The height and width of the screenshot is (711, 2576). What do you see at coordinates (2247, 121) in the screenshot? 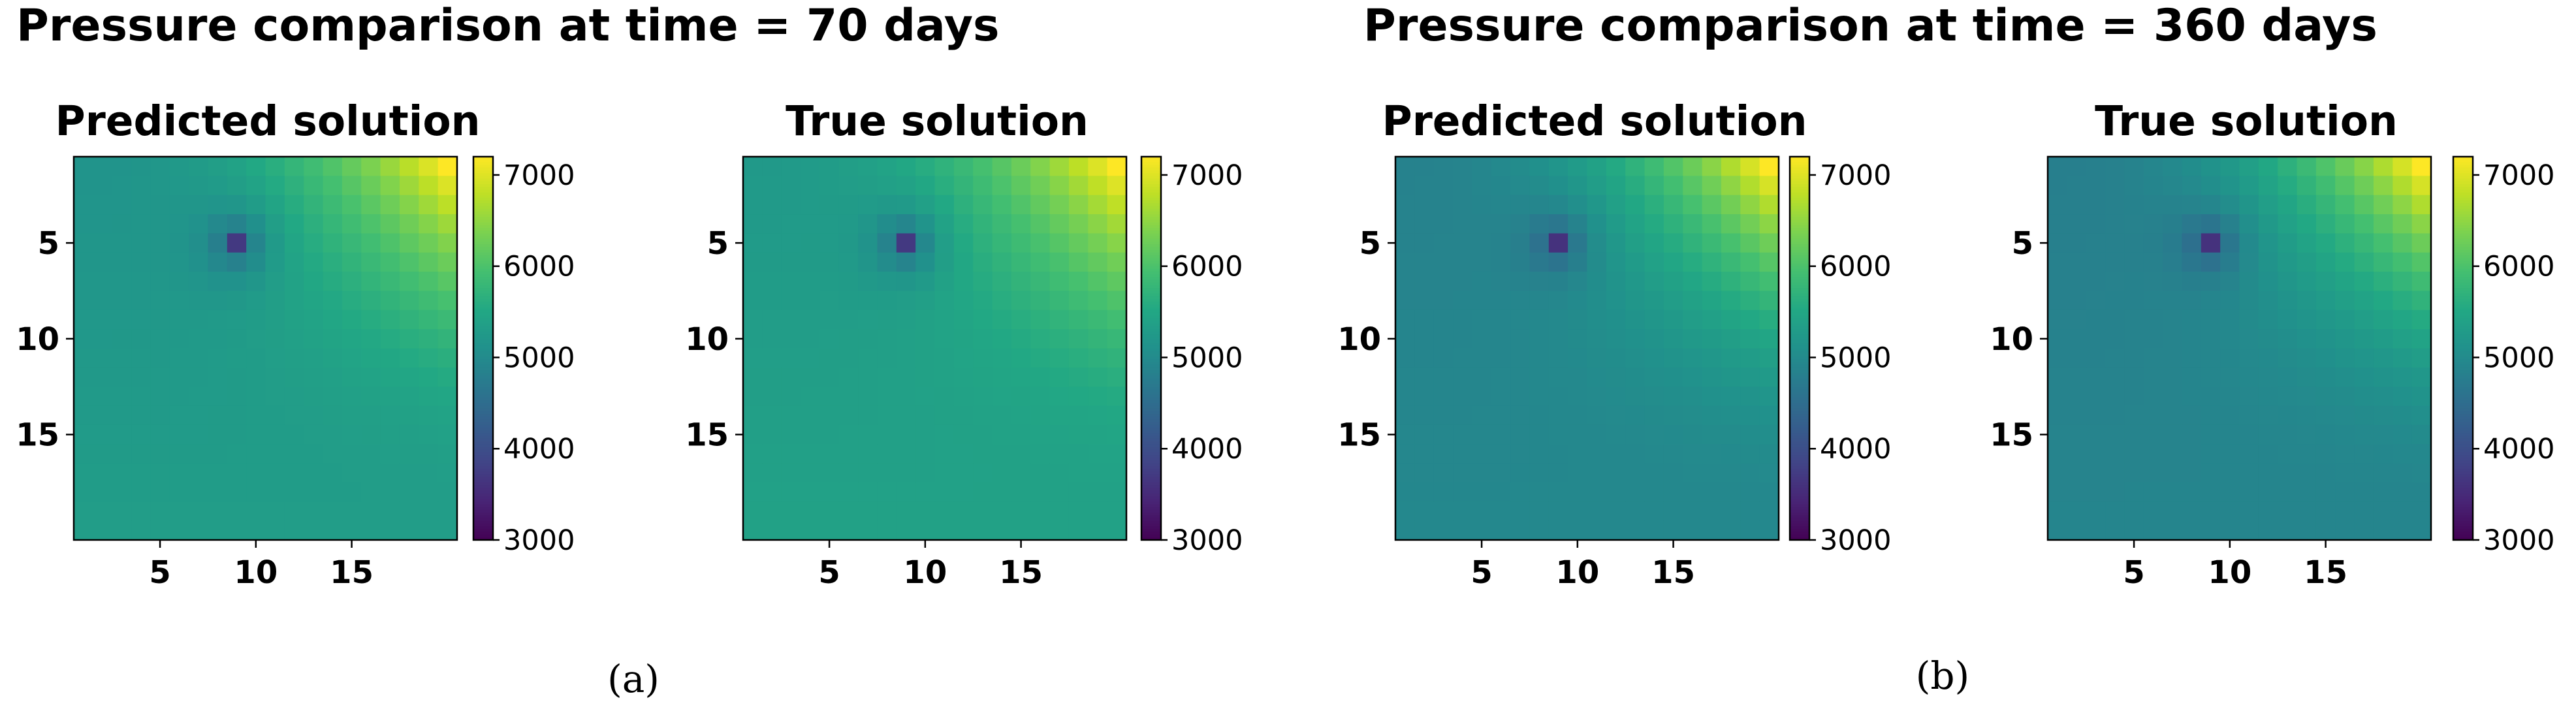
I see `group-b-true-title: True solution` at bounding box center [2247, 121].